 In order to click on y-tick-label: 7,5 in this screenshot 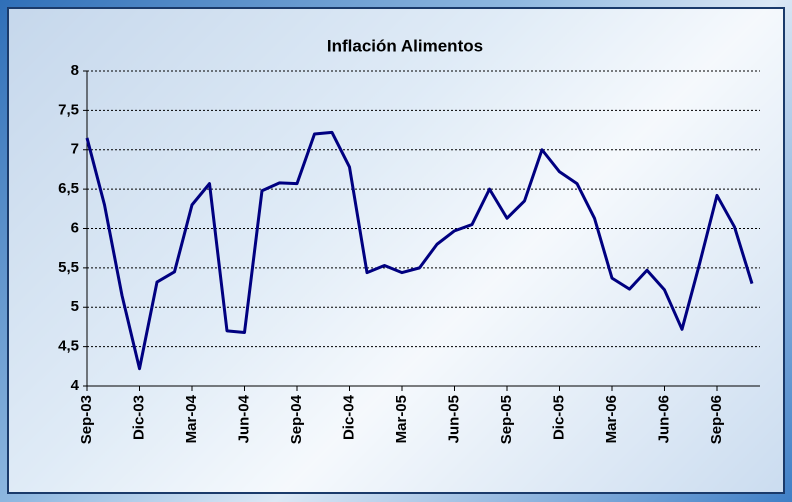, I will do `click(68, 109)`.